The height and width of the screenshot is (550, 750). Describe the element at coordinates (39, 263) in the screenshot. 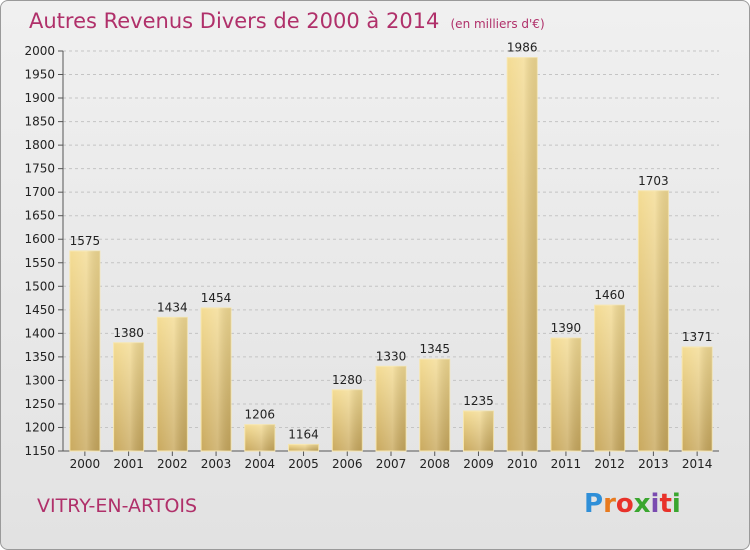

I see `y-tick-label: 1550` at that location.